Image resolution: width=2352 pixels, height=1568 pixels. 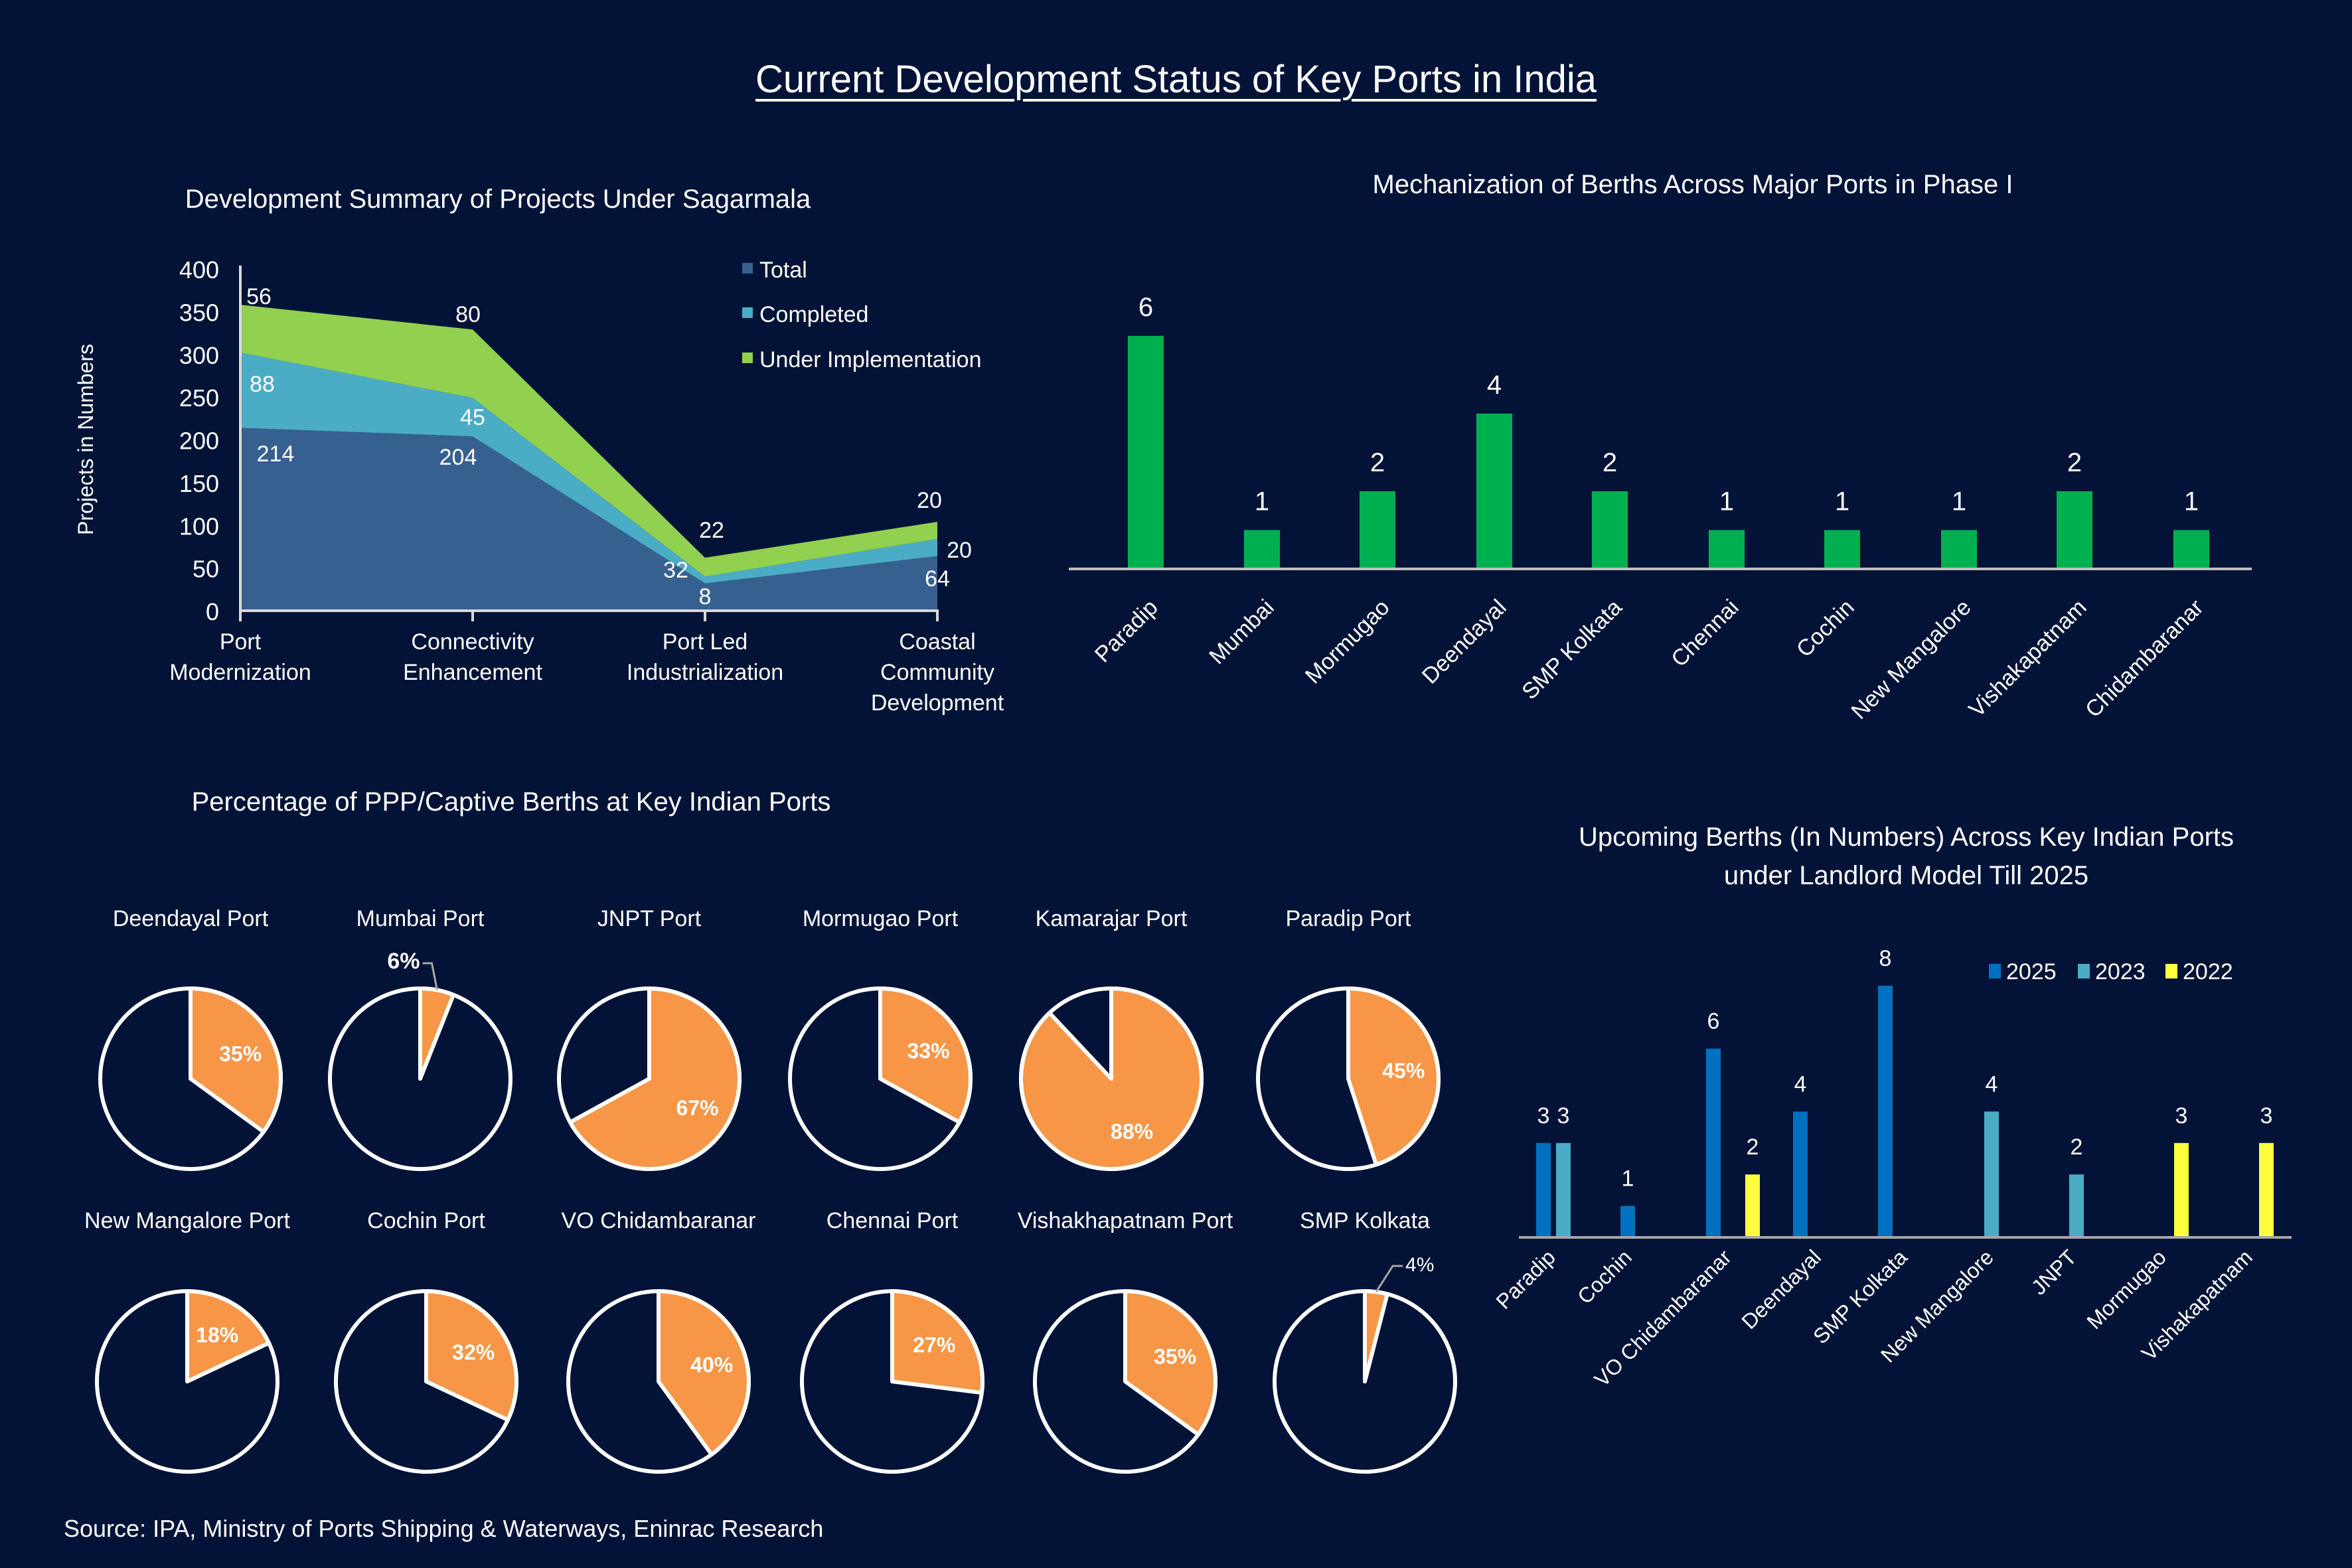 What do you see at coordinates (659, 1220) in the screenshot?
I see `pie-title: VO Chidambaranar` at bounding box center [659, 1220].